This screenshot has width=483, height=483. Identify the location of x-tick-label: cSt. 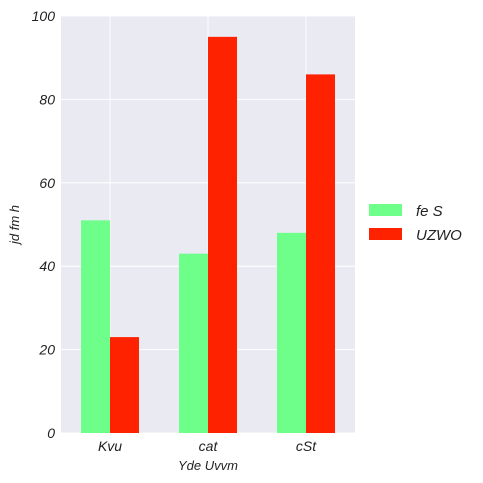
(306, 446).